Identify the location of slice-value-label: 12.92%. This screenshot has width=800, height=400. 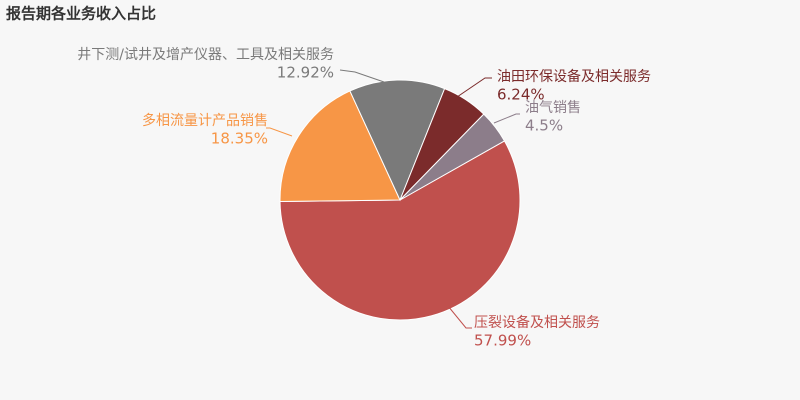
(305, 73).